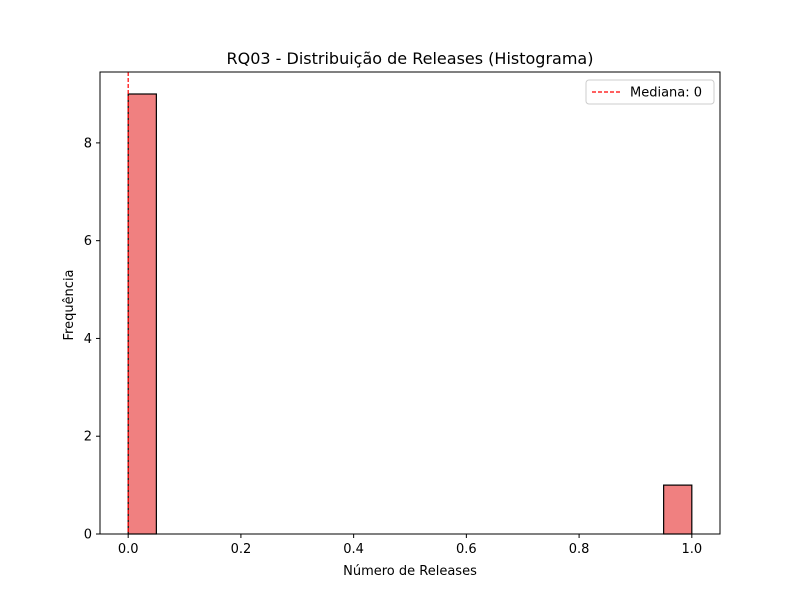 The image size is (800, 600). I want to click on legend: Mediana: 0, so click(650, 92).